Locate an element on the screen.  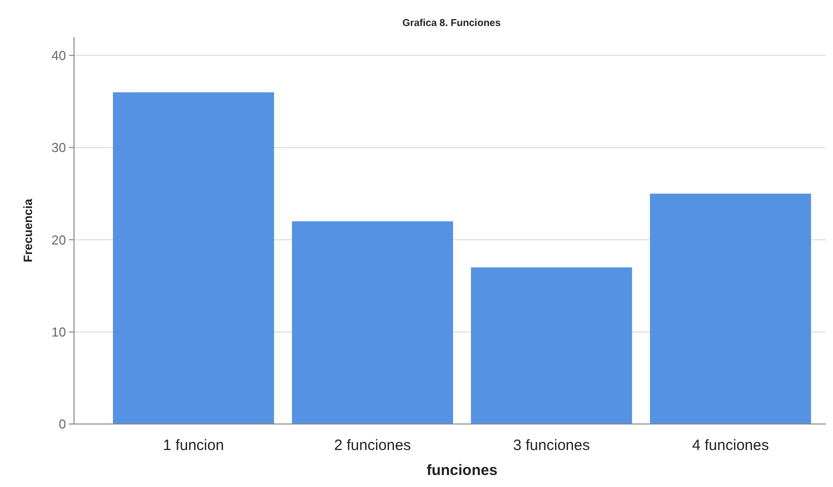
x-tick-label: 3 funciones is located at coordinates (551, 445).